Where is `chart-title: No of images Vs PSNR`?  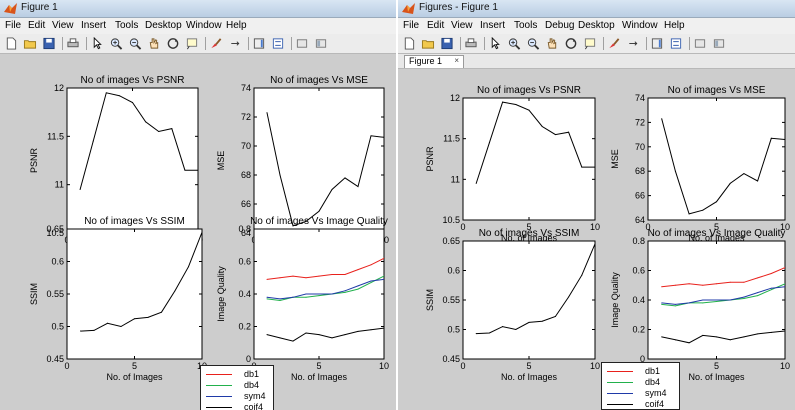 chart-title: No of images Vs PSNR is located at coordinates (529, 90).